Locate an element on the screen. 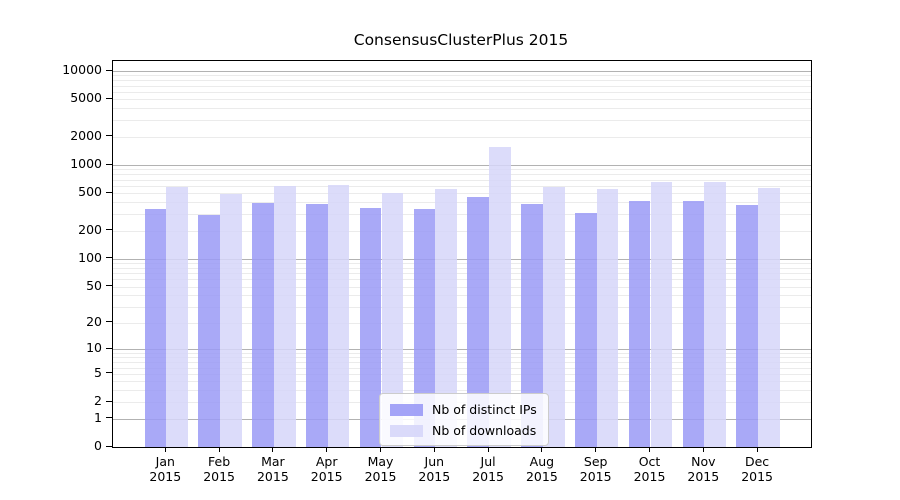 This screenshot has height=500, width=900. x-tick-label: Jan 2015 is located at coordinates (165, 469).